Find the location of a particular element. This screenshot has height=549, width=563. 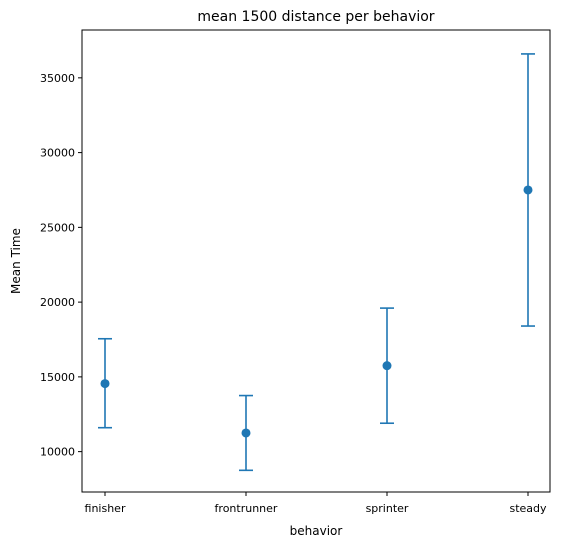

x-tick-label: steady is located at coordinates (528, 508).